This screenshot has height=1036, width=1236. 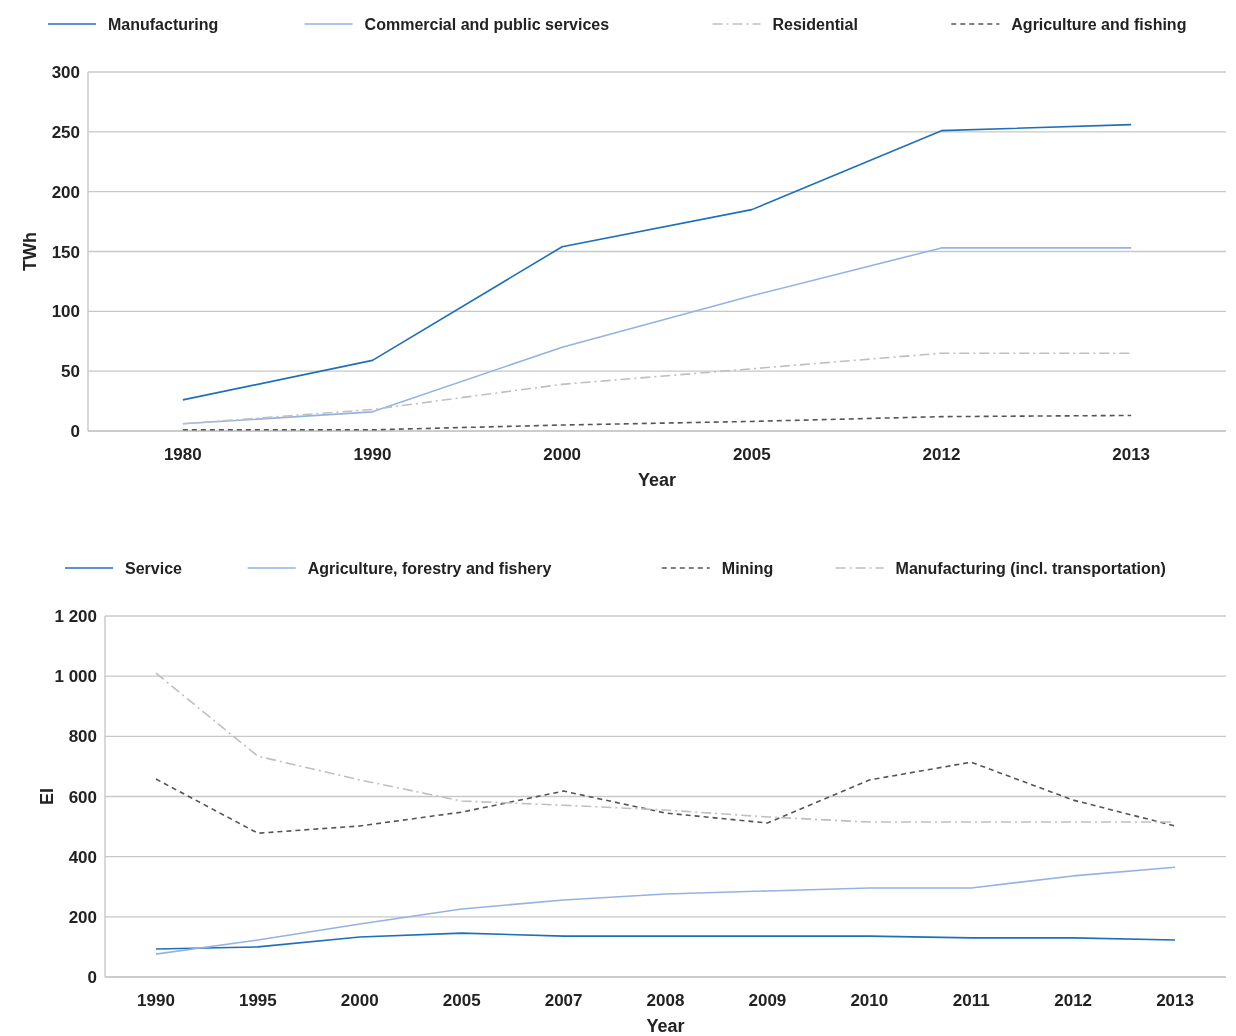 I want to click on legend-label: Service, so click(x=154, y=568).